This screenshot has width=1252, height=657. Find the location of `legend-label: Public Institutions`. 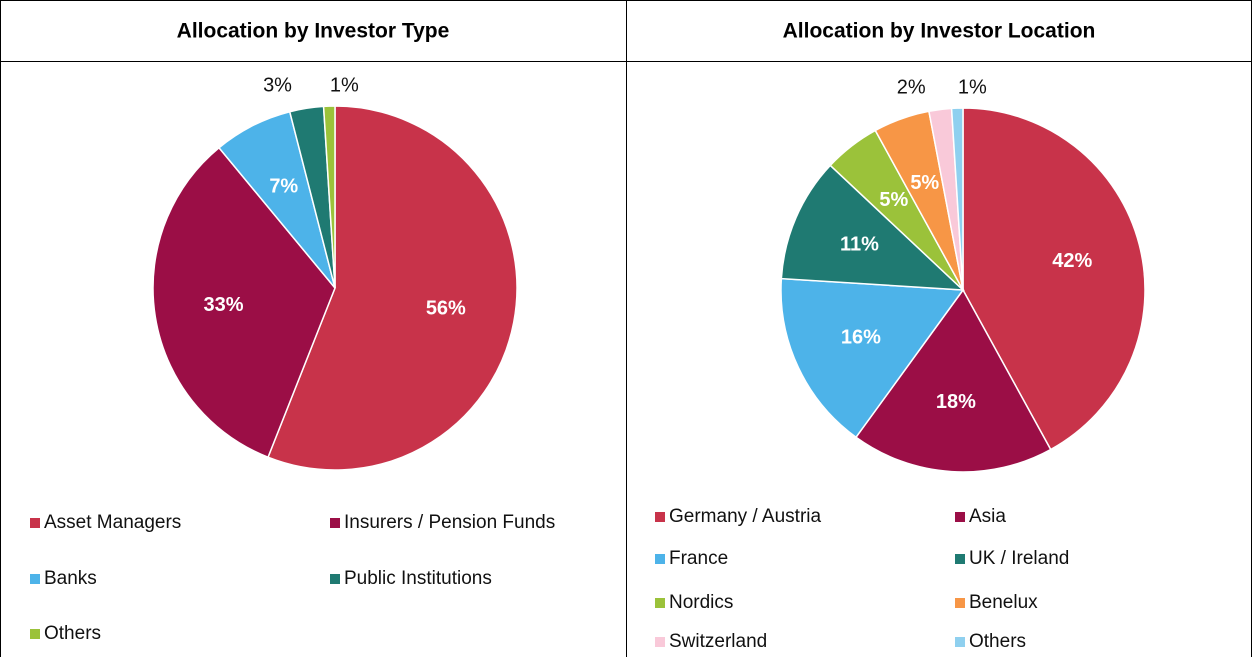

legend-label: Public Institutions is located at coordinates (418, 578).